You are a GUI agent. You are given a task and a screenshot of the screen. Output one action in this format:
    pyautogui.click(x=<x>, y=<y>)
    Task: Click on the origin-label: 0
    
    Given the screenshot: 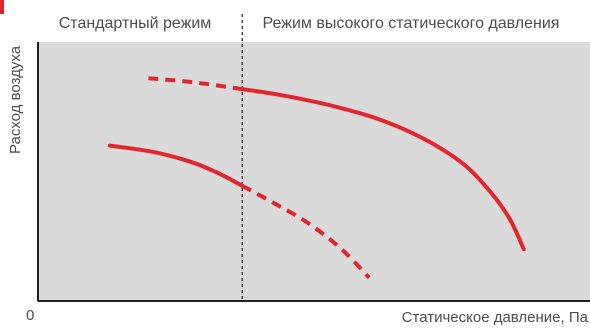 What is the action you would take?
    pyautogui.click(x=30, y=315)
    